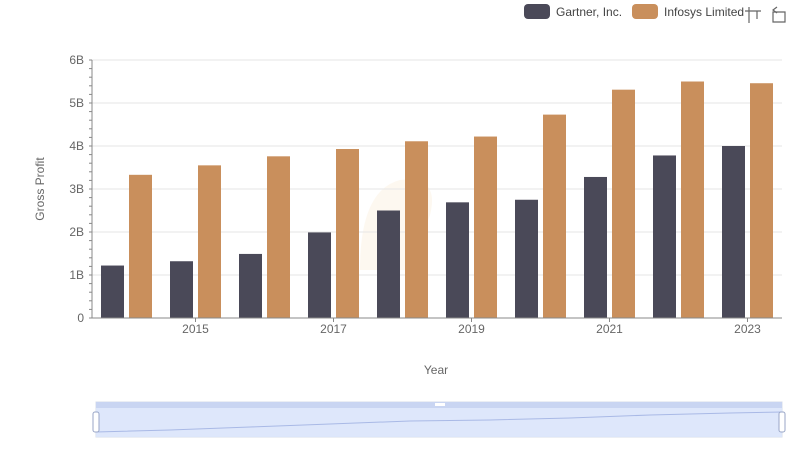 The height and width of the screenshot is (461, 800). Describe the element at coordinates (436, 370) in the screenshot. I see `x-axis-title: Year` at that location.